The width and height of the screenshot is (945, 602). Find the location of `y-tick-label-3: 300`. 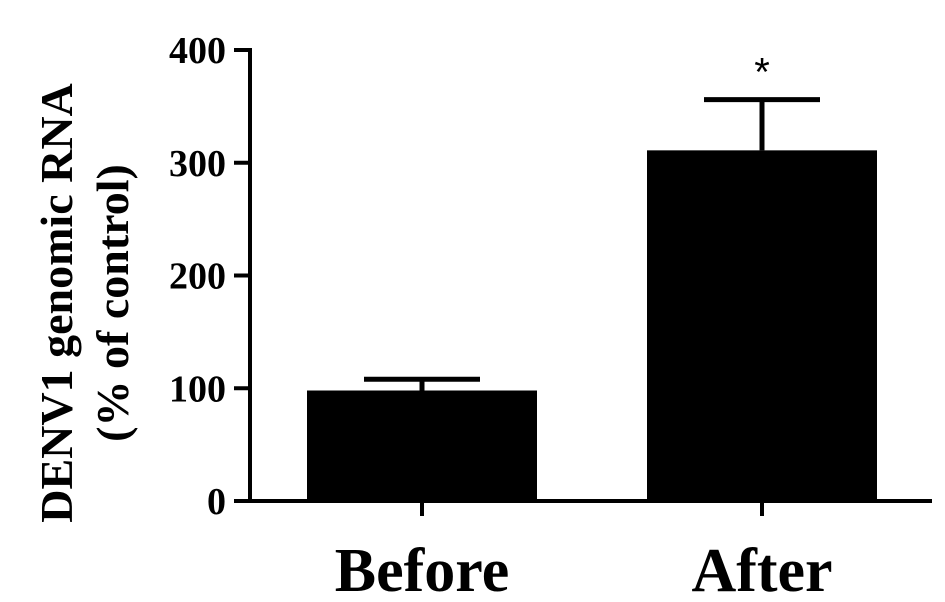

y-tick-label-3: 300 is located at coordinates (197, 164).